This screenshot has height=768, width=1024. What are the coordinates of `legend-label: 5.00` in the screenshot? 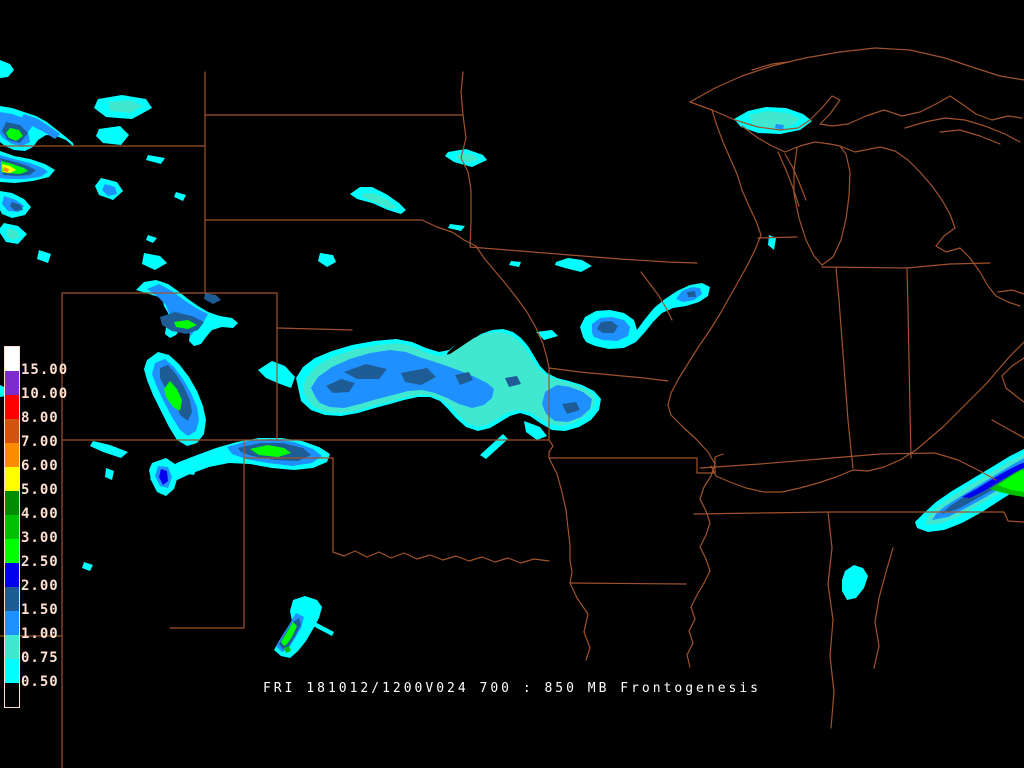 It's located at (40, 490).